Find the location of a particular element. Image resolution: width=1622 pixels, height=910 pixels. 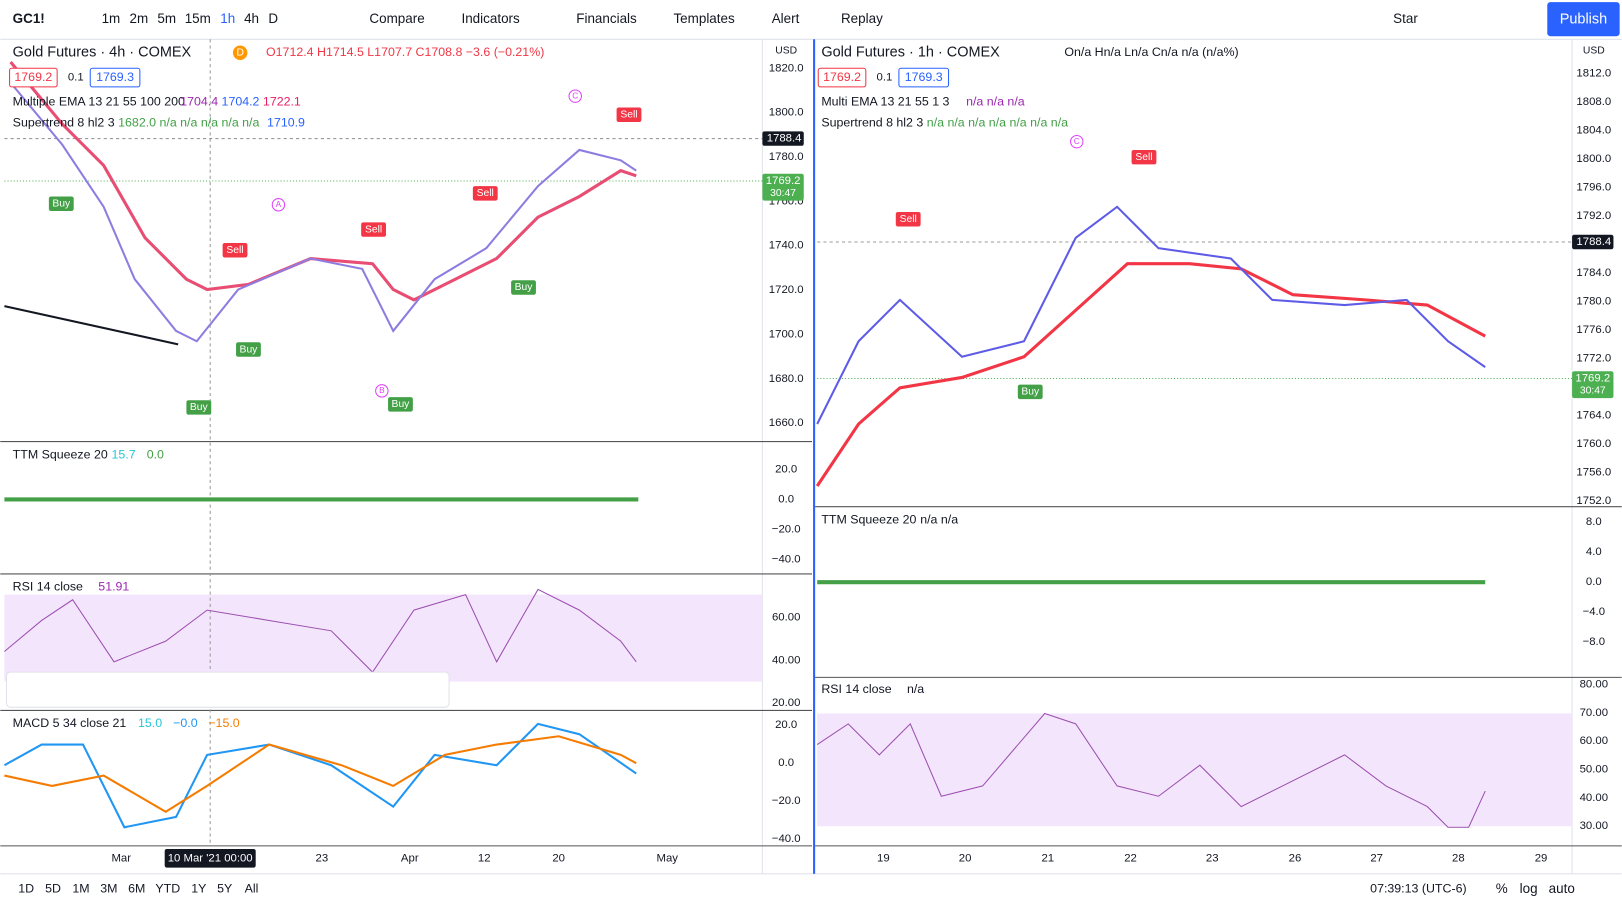

signal: A is located at coordinates (279, 204).